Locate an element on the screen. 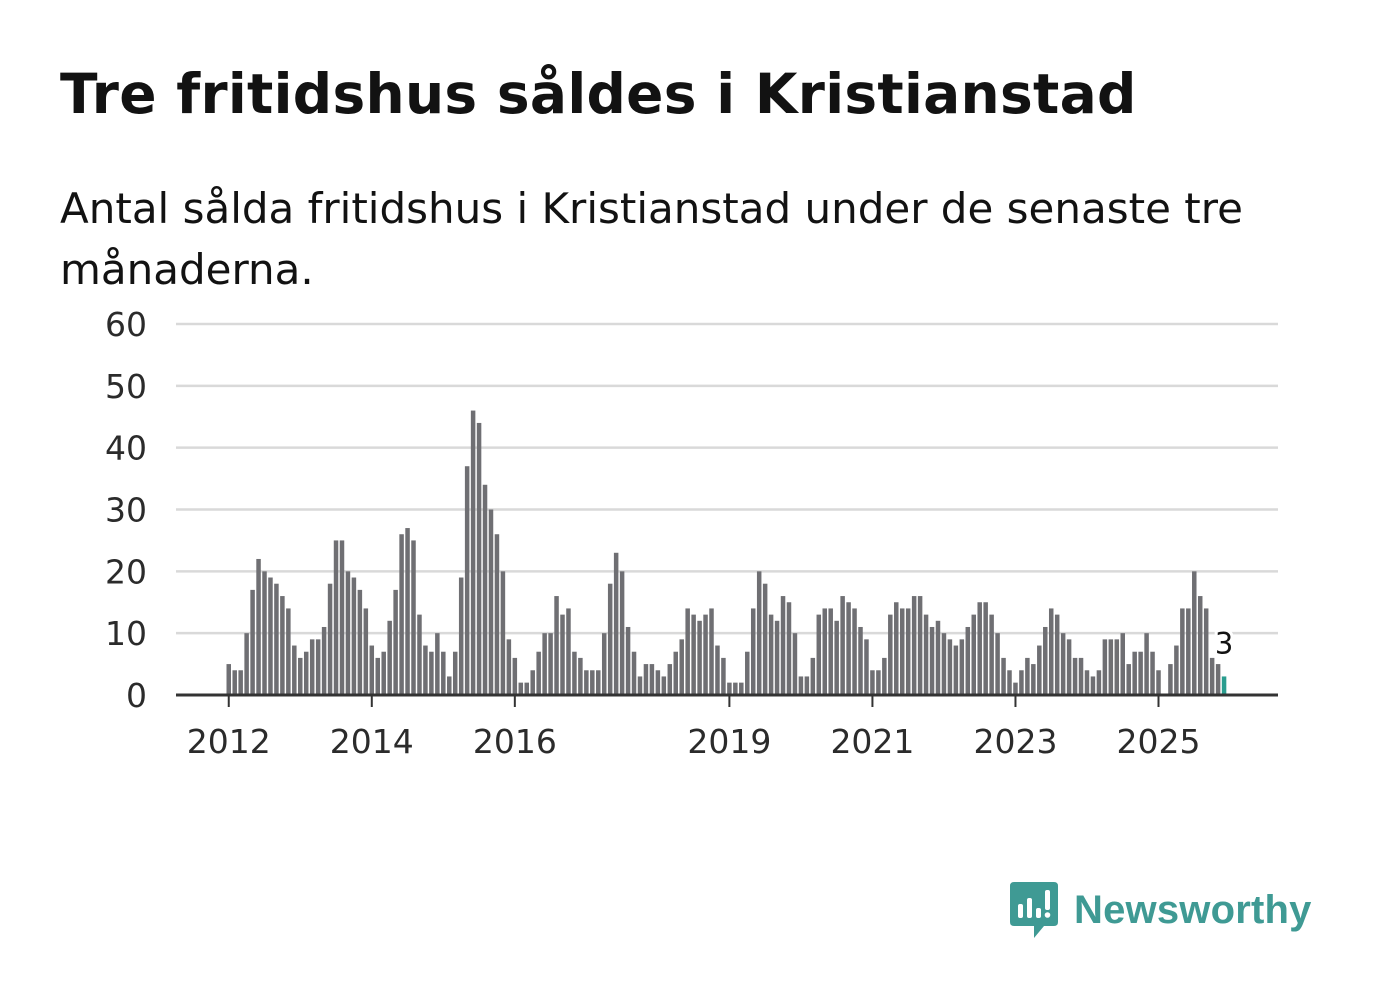  newsworthy-logo: Newsworthy is located at coordinates (1161, 910).